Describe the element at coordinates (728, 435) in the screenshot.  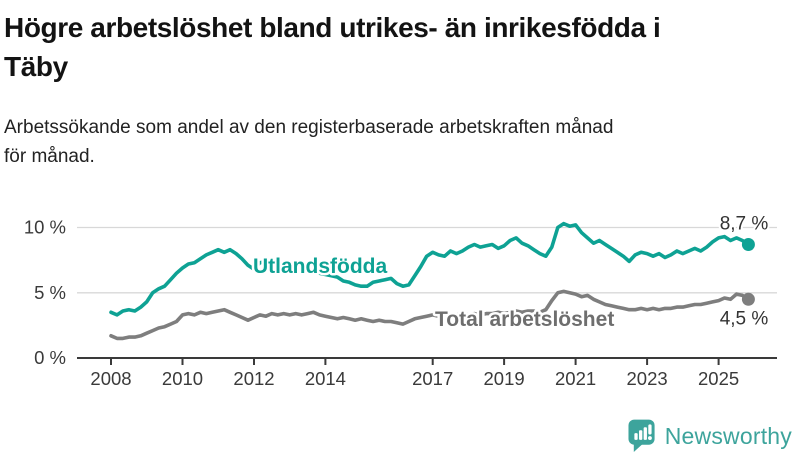
I see `brand-name: Newsworthy` at that location.